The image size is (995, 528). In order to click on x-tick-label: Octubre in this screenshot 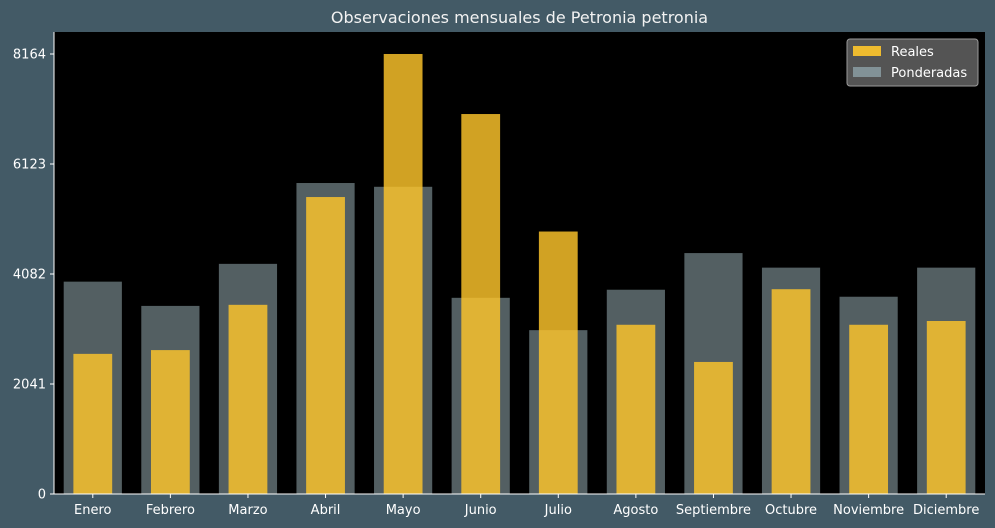, I will do `click(791, 510)`.